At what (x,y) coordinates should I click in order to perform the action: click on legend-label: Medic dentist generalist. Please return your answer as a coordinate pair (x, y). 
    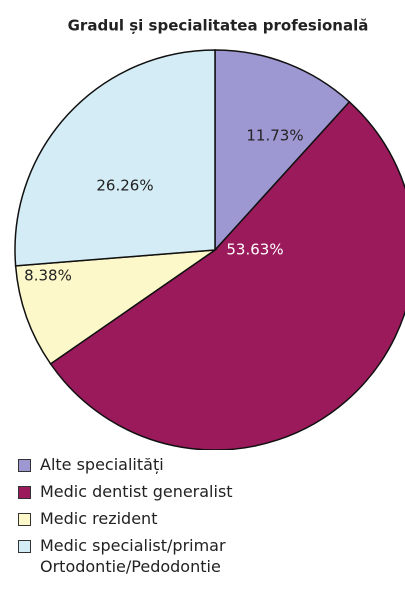
    Looking at the image, I should click on (136, 491).